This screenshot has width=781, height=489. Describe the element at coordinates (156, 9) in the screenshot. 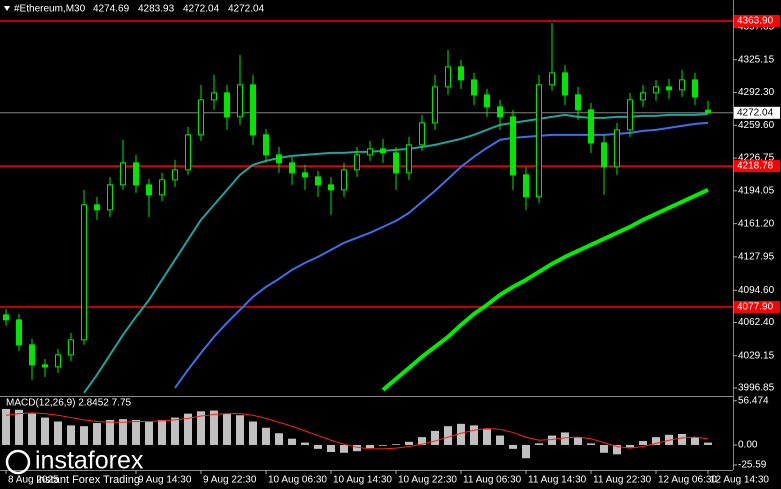

I see `ohlc-high: 4283.93` at that location.